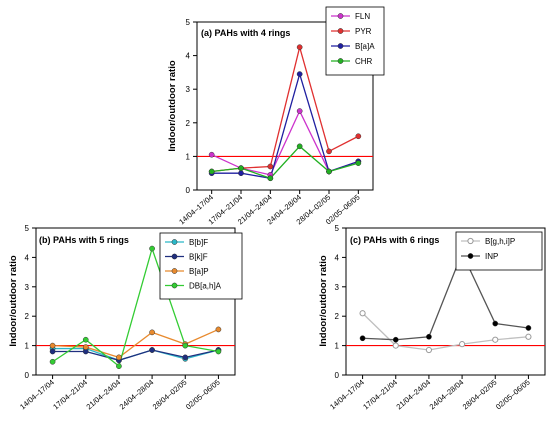  What do you see at coordinates (198, 257) in the screenshot?
I see `legend-label: B[k]F` at bounding box center [198, 257].